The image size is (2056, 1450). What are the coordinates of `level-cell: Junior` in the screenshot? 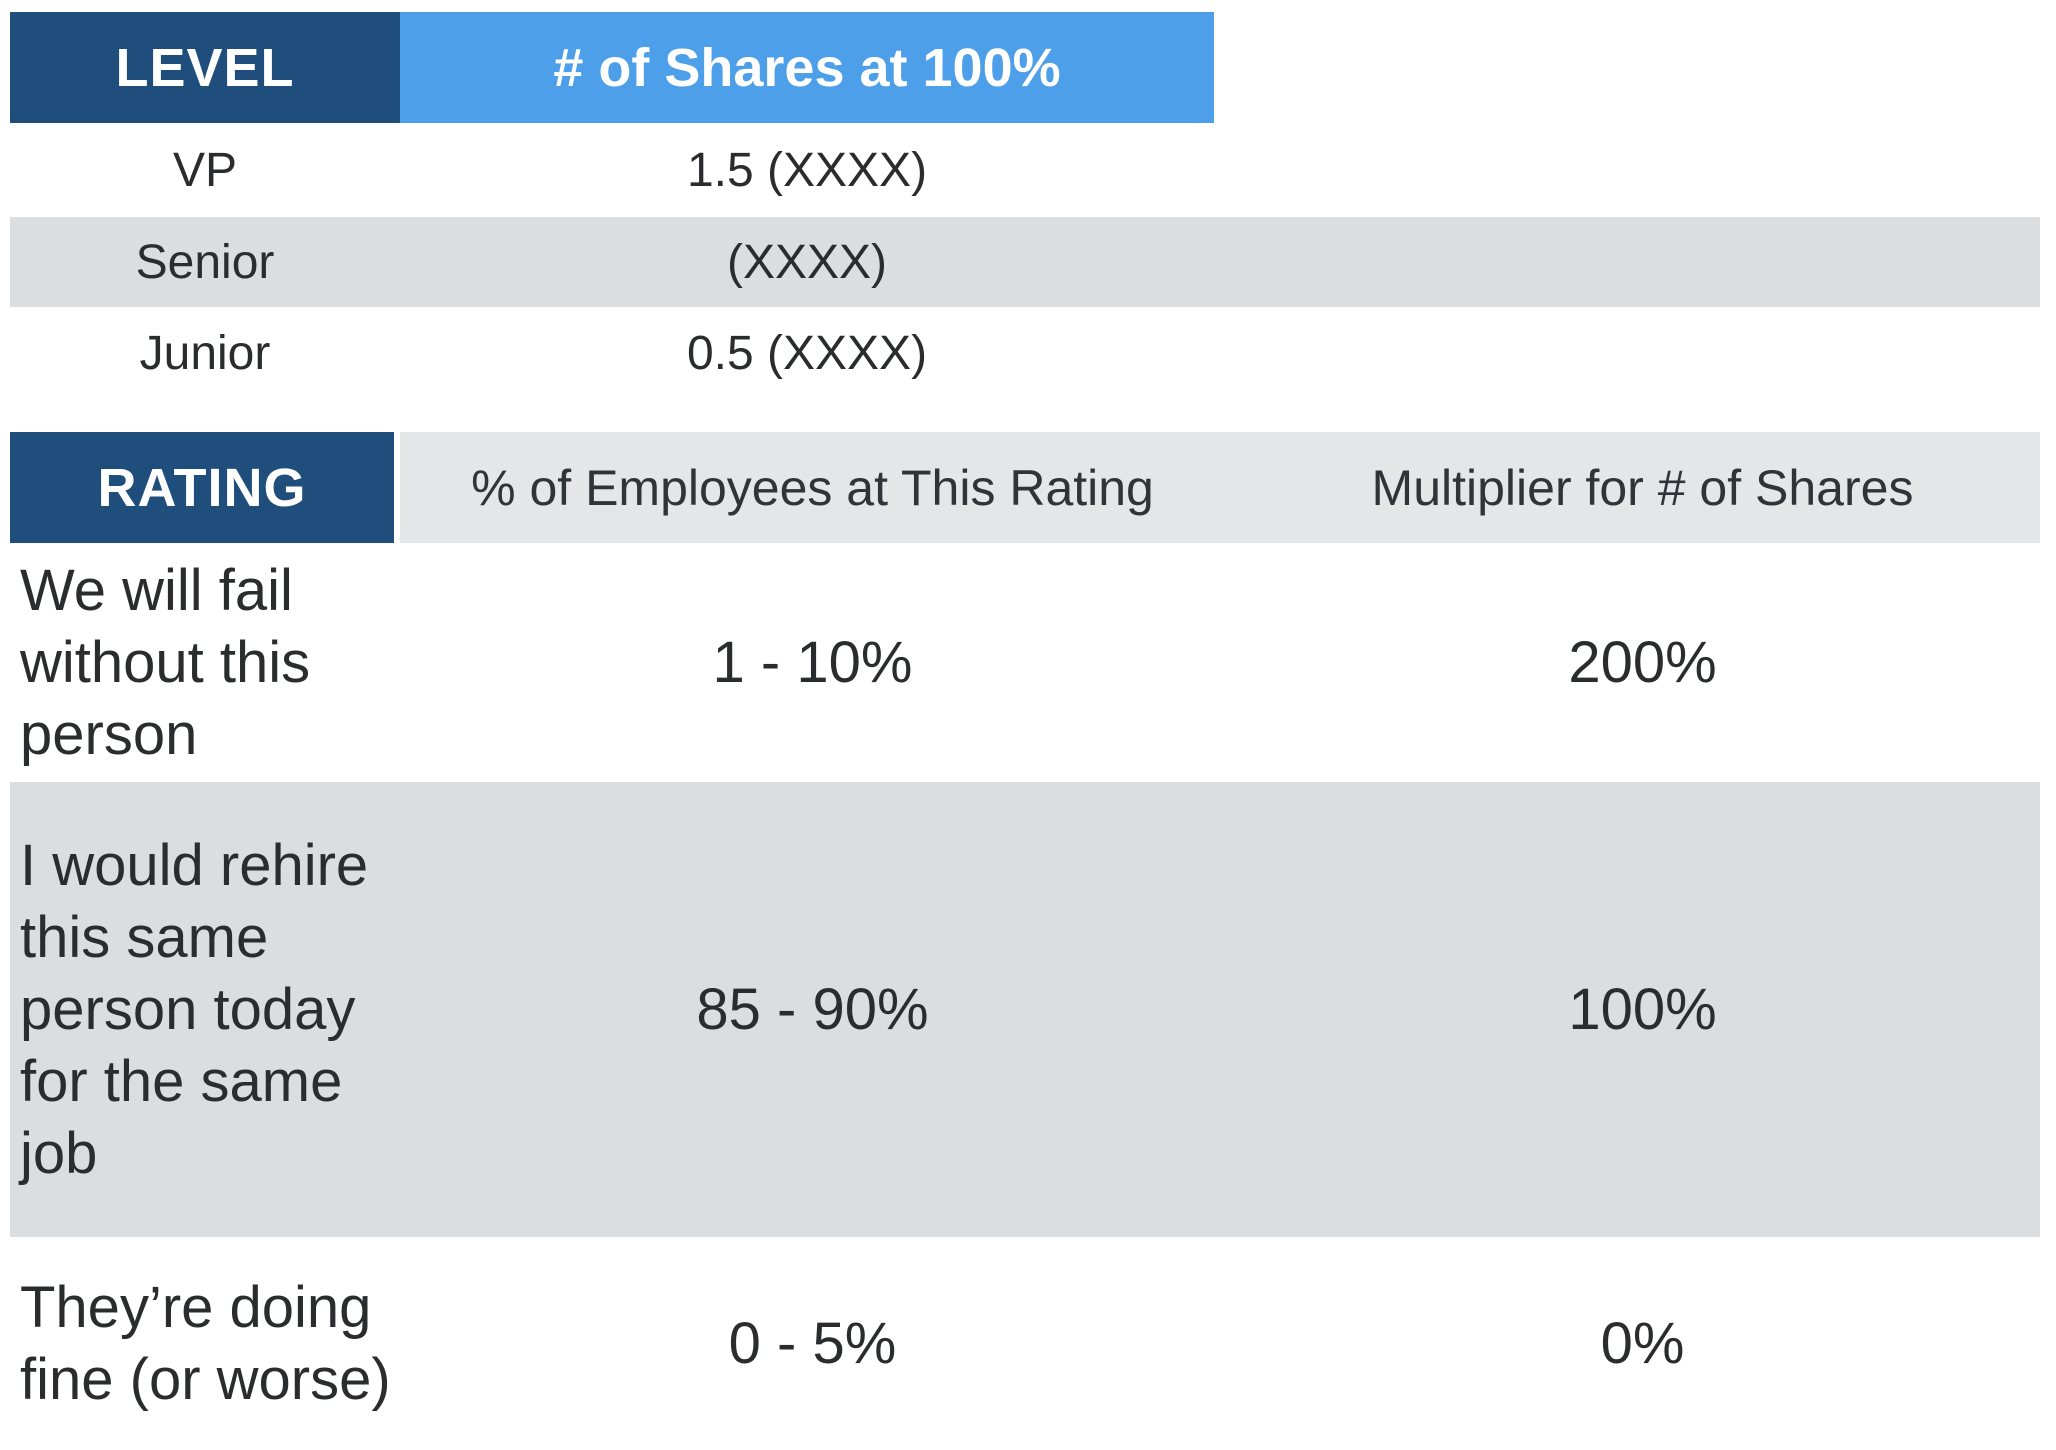 It's located at (205, 353).